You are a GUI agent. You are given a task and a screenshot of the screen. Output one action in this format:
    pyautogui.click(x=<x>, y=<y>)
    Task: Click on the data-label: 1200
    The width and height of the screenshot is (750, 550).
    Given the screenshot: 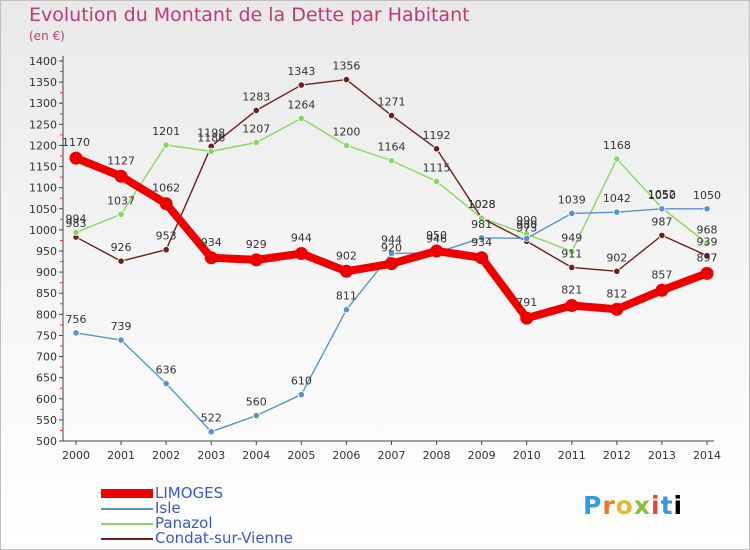 What is the action you would take?
    pyautogui.click(x=346, y=131)
    